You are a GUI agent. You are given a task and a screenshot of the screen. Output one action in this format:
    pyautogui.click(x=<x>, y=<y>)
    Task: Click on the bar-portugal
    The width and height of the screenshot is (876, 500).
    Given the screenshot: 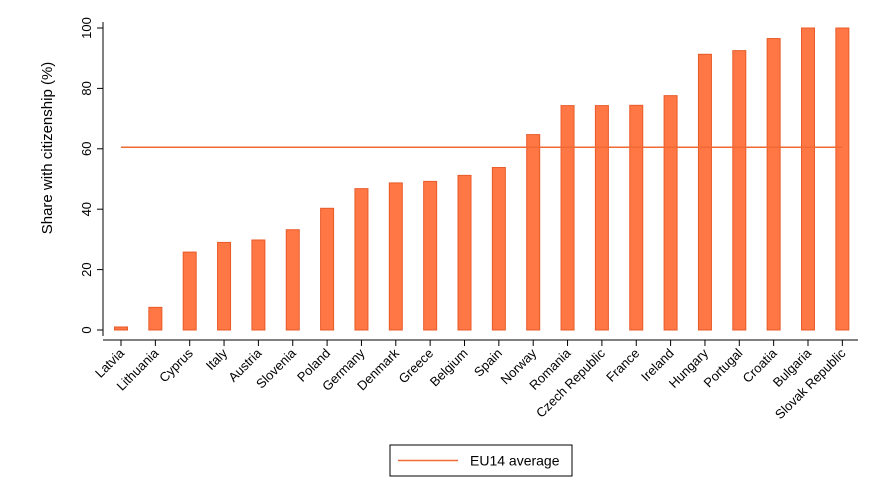 What is the action you would take?
    pyautogui.click(x=739, y=190)
    